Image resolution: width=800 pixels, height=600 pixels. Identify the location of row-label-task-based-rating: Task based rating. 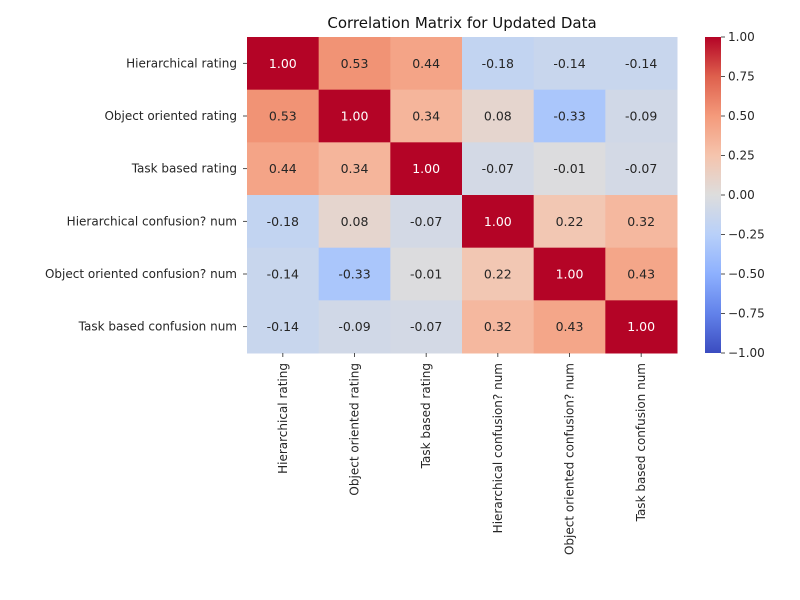
(184, 169).